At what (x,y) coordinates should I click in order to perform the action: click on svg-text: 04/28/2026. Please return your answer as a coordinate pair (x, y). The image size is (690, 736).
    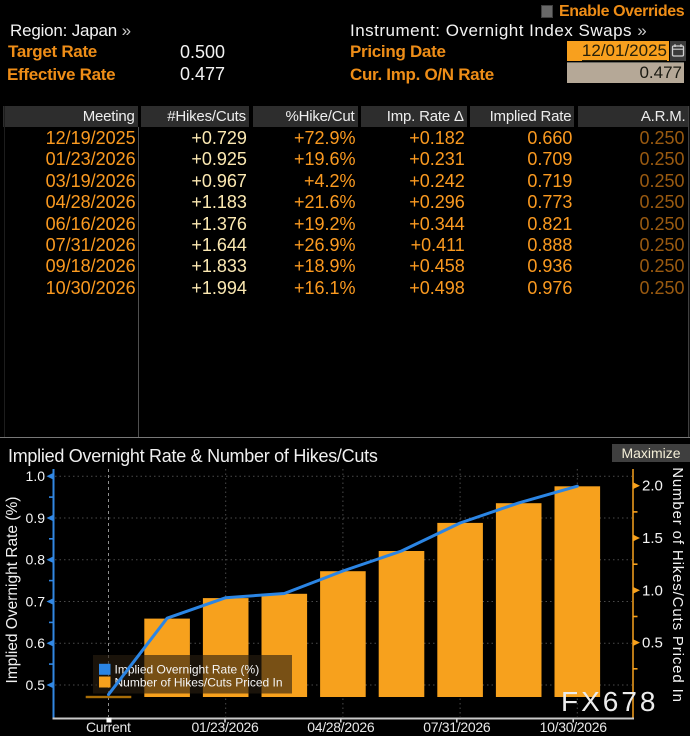
    Looking at the image, I should click on (341, 727).